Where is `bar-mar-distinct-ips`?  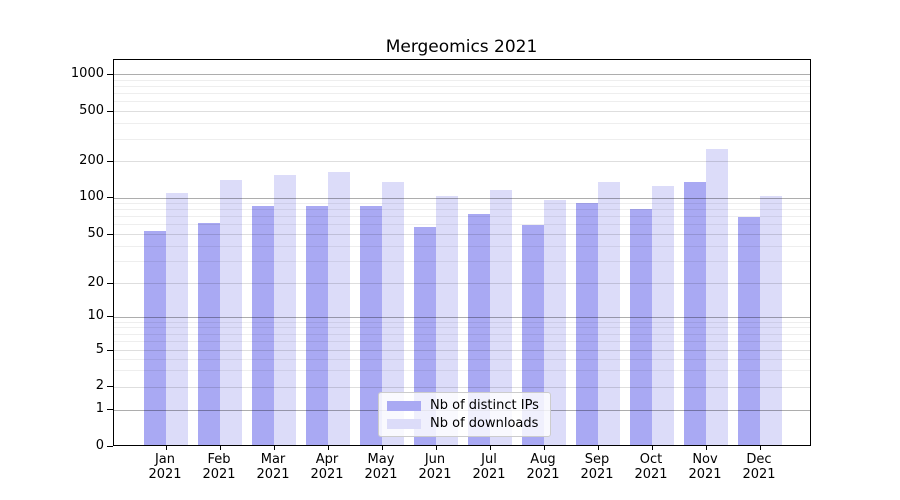
bar-mar-distinct-ips is located at coordinates (263, 325).